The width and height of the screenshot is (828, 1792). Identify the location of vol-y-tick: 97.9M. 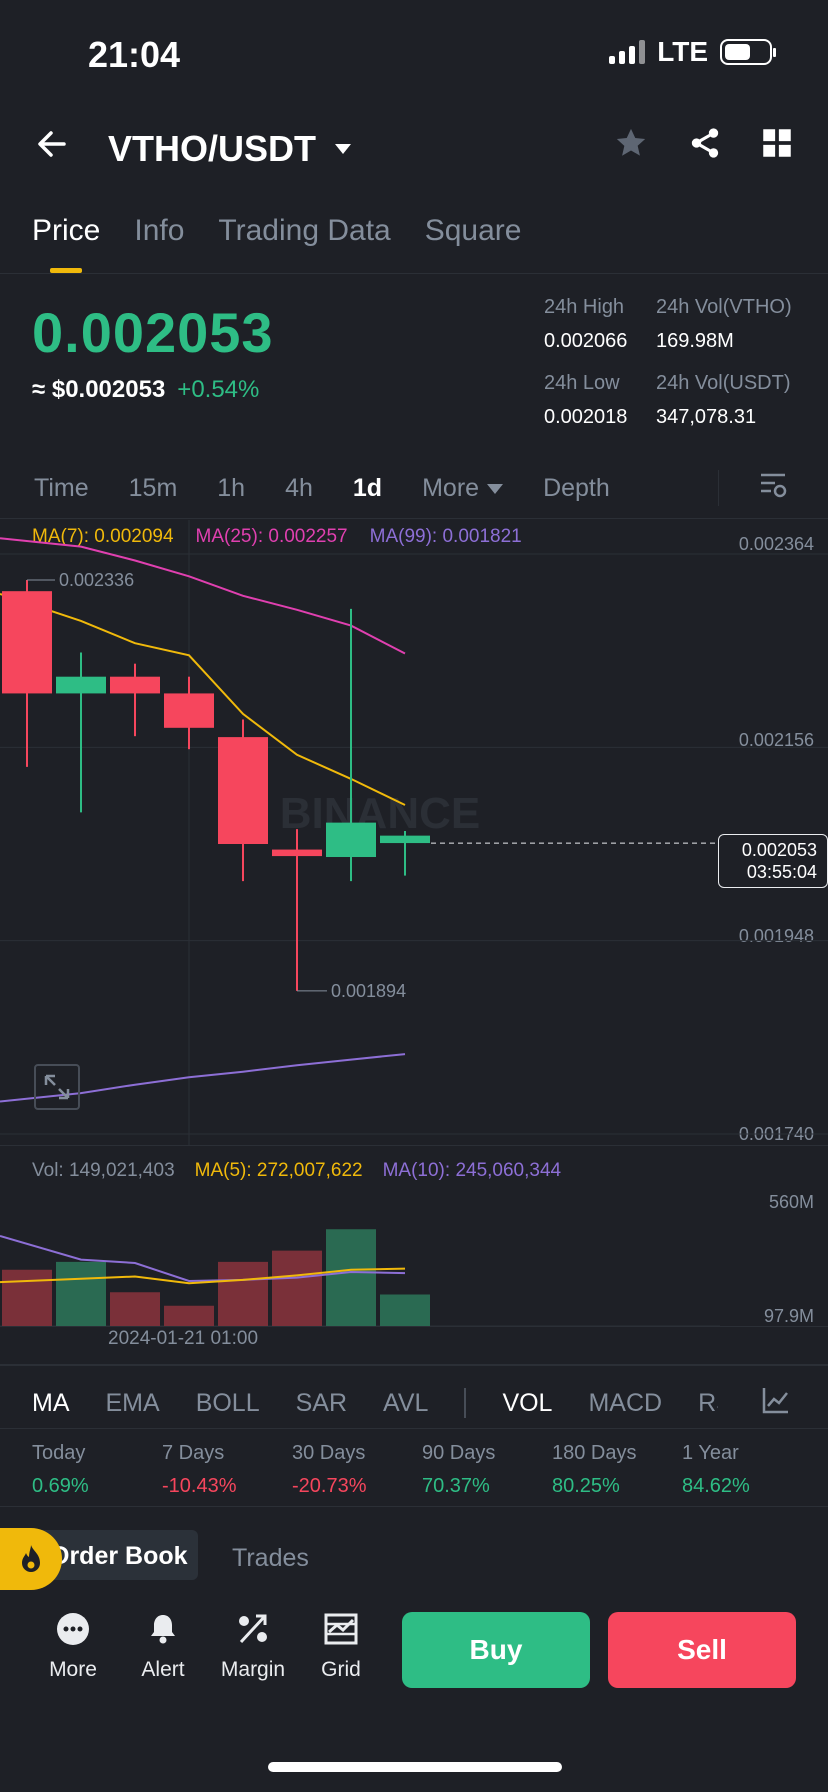
(788, 1316).